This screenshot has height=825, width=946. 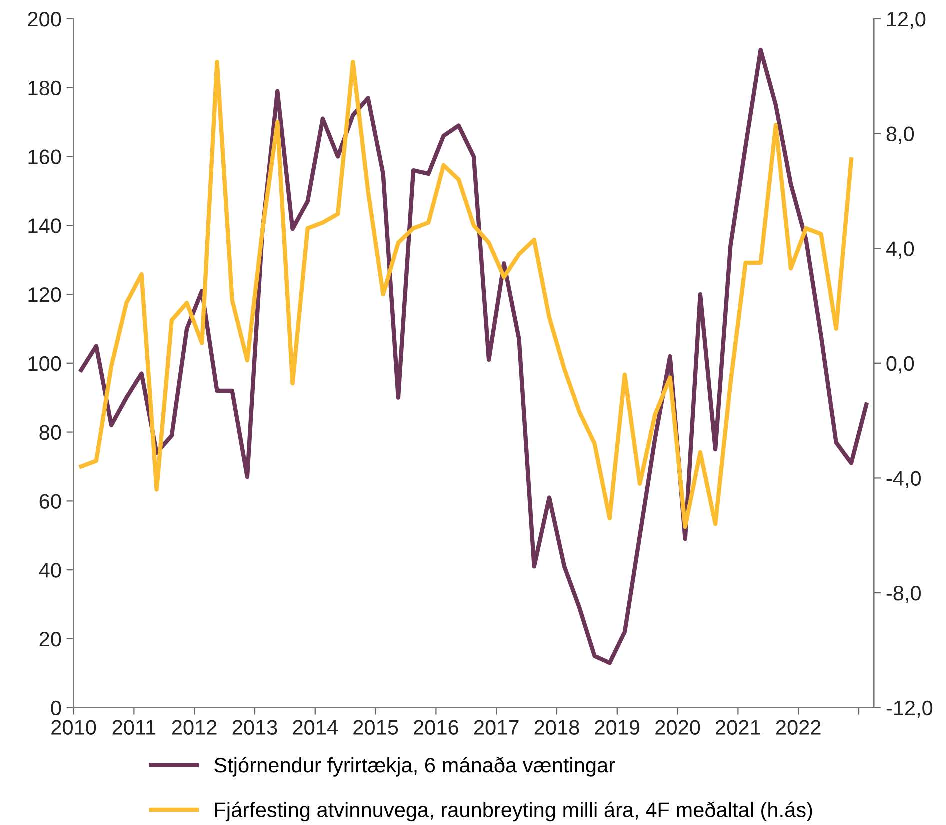 What do you see at coordinates (194, 727) in the screenshot?
I see `x-tick-label: 2012` at bounding box center [194, 727].